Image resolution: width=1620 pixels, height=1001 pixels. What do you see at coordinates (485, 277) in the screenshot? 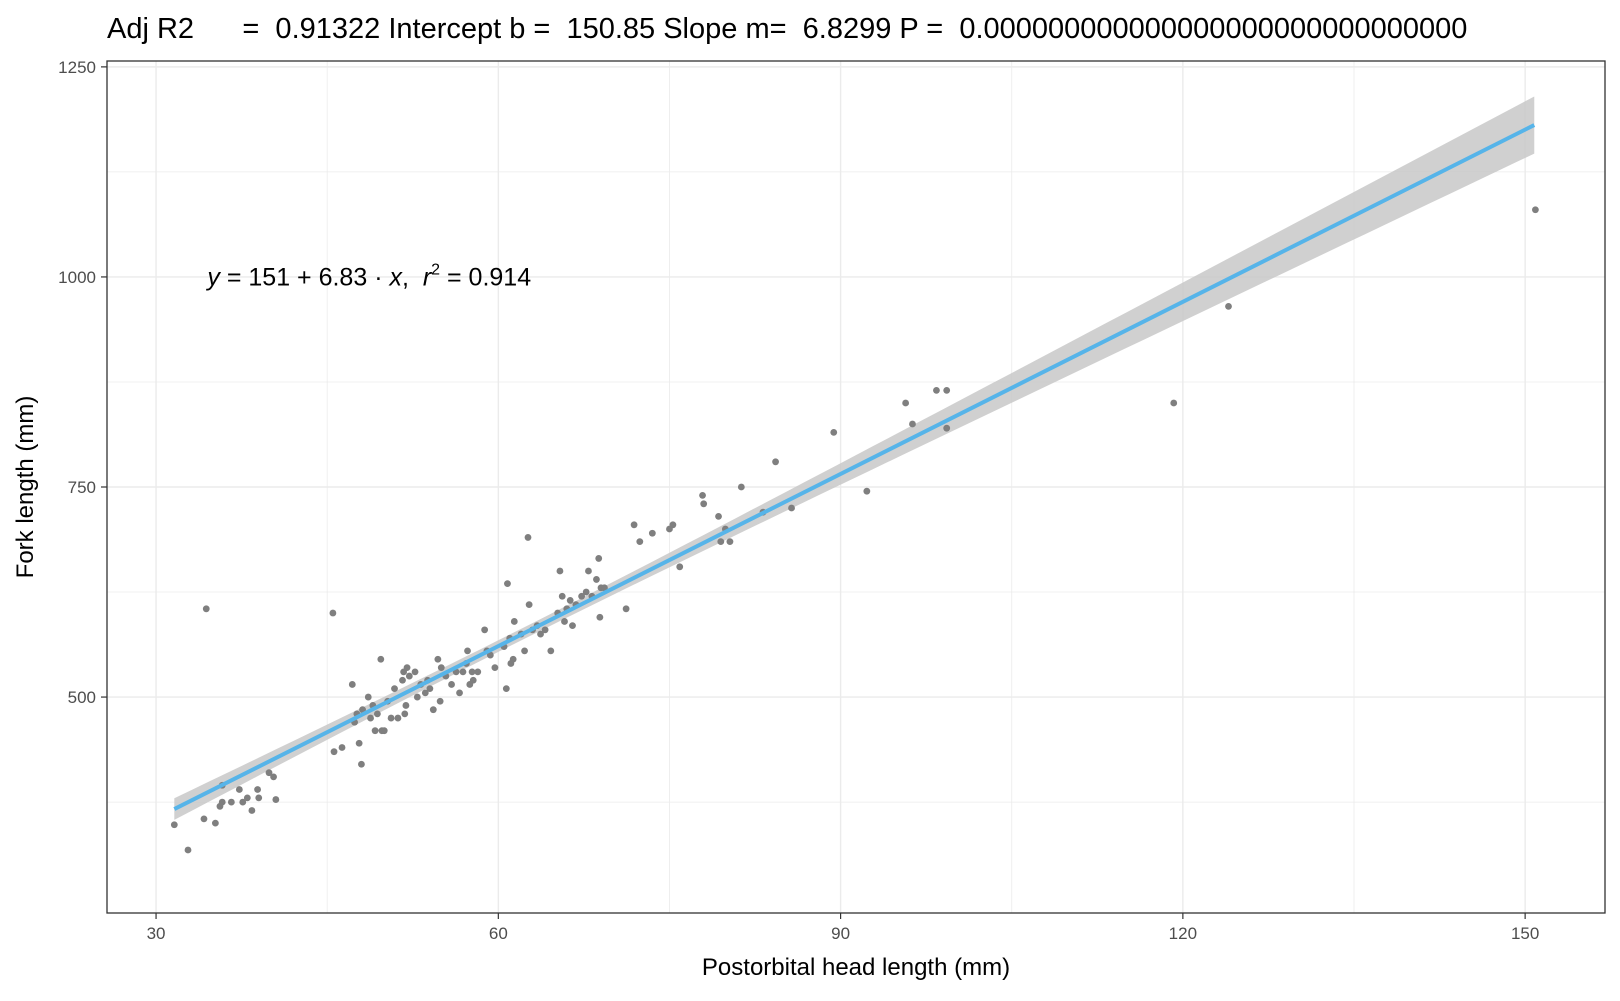
I see `eq-r-value: = 0.914` at bounding box center [485, 277].